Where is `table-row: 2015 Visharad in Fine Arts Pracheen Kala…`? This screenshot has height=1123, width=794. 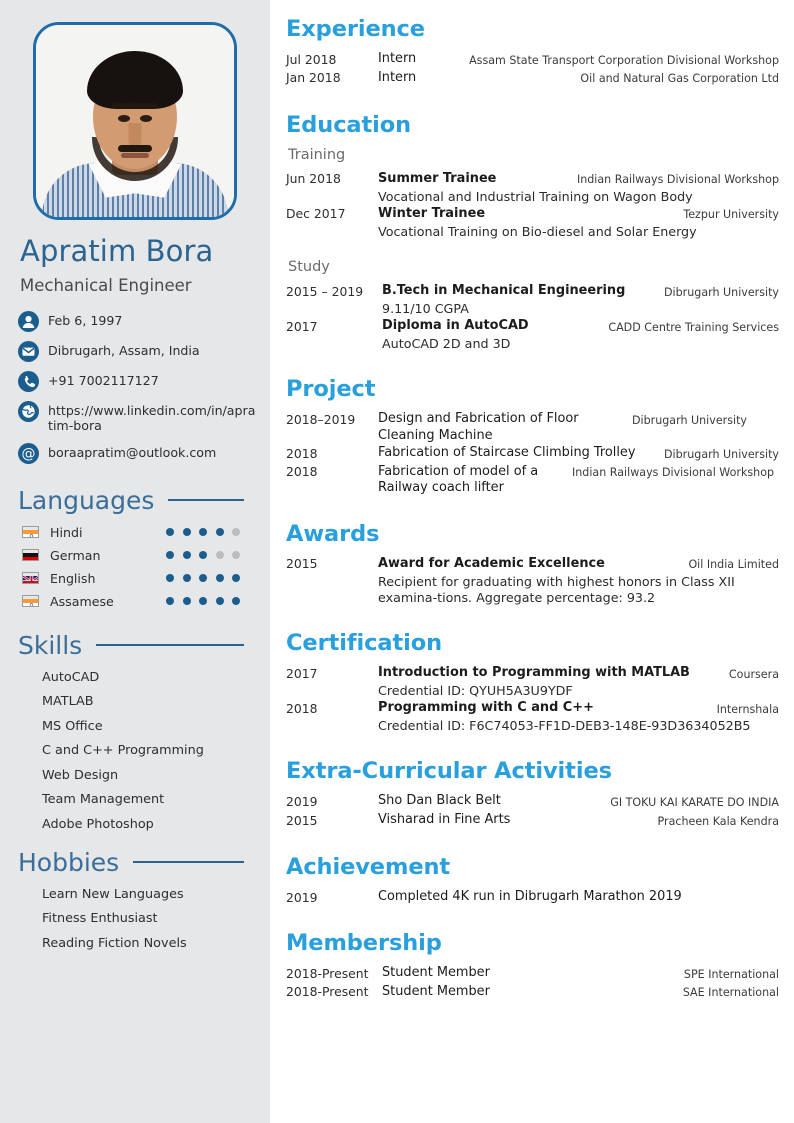 table-row: 2015 Visharad in Fine Arts Pracheen Kala… is located at coordinates (532, 821).